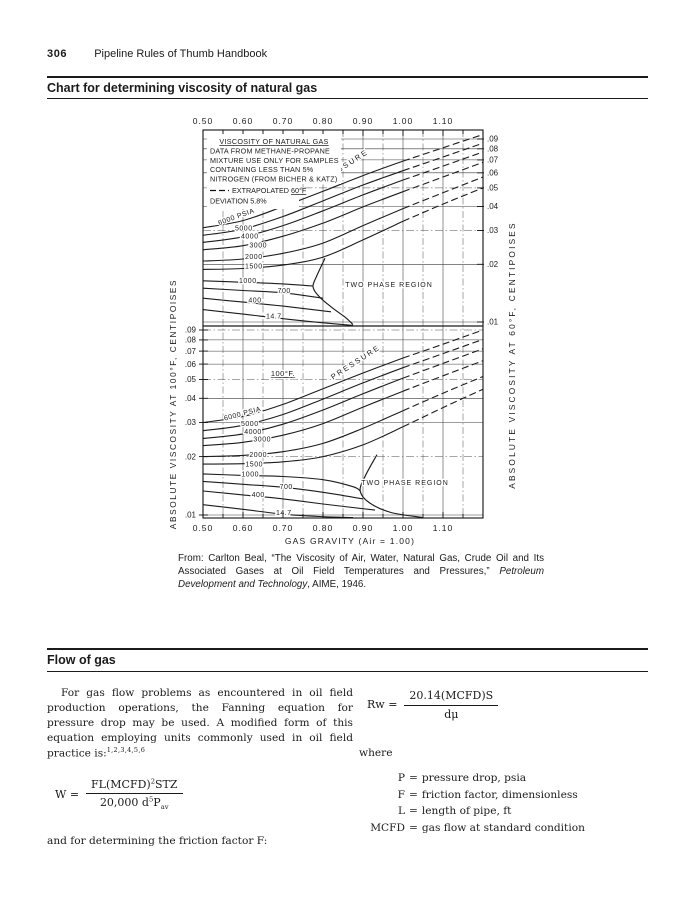  I want to click on definition-row: L = length of pipe, ft, so click(505, 811).